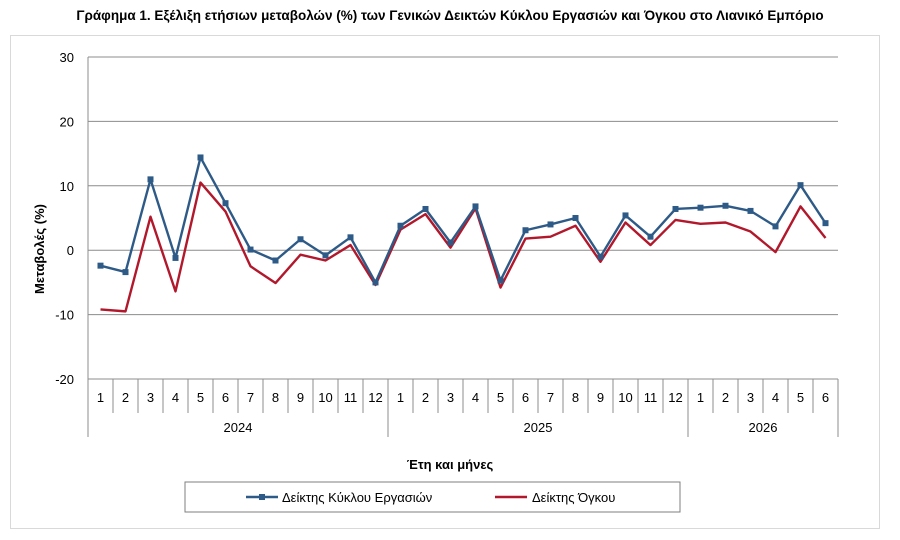 This screenshot has height=540, width=900. Describe the element at coordinates (450, 464) in the screenshot. I see `x-axis-title: Έτη και μήνες` at that location.